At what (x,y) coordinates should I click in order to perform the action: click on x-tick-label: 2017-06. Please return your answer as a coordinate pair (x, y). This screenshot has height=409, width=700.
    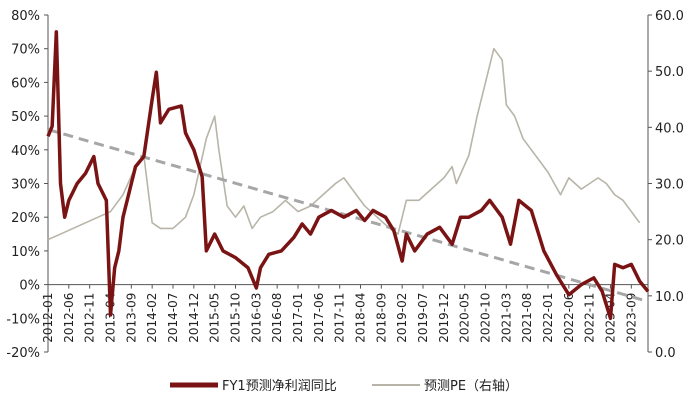
    Looking at the image, I should click on (319, 318).